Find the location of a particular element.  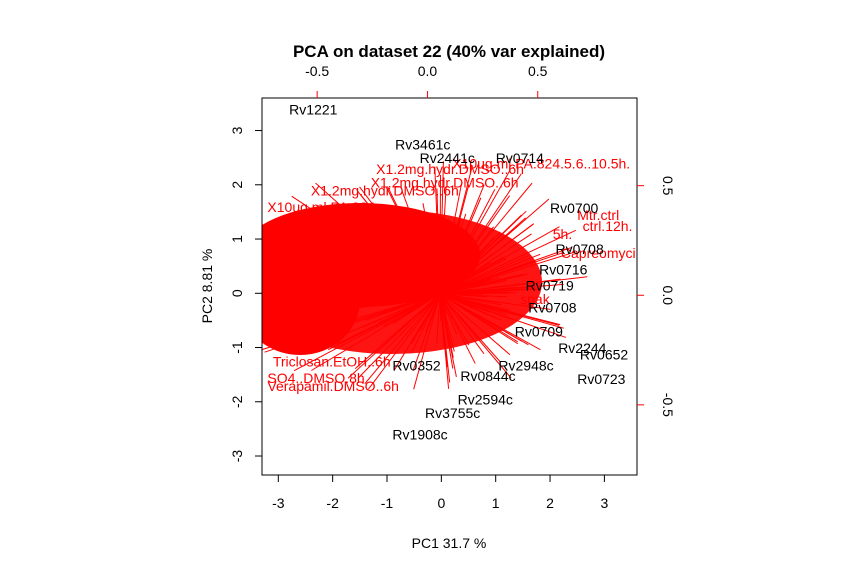

x-axis-top-secondary: -0.5 0.0 0.5 is located at coordinates (426, 80).